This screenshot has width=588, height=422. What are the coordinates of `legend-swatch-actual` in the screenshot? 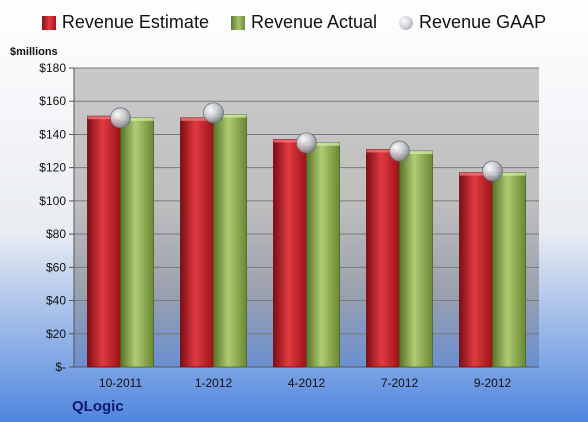 It's located at (237, 22).